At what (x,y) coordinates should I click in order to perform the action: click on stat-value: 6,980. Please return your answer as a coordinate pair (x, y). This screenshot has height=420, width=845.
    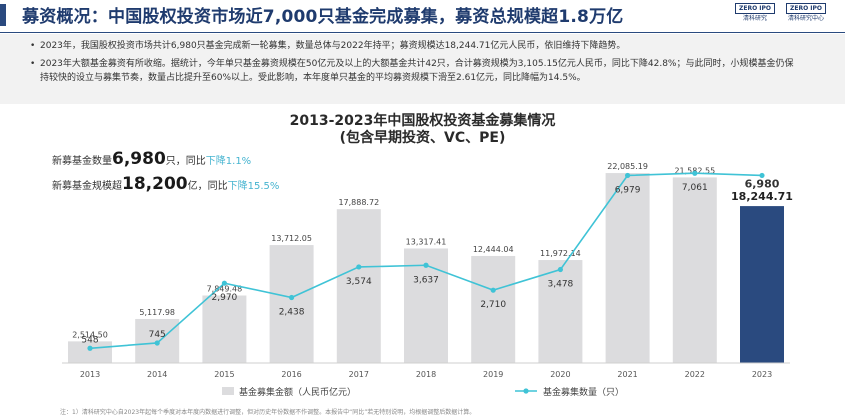
    Looking at the image, I should click on (139, 159).